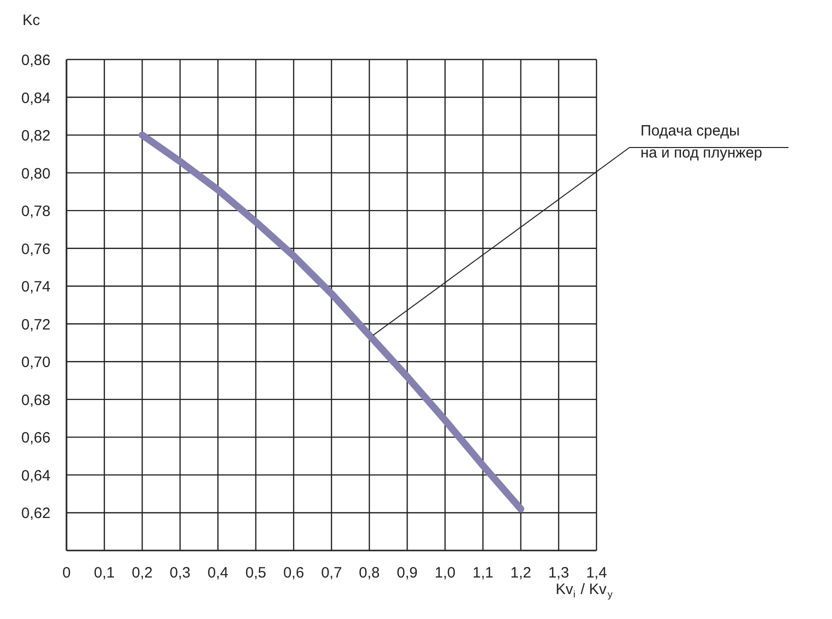 This screenshot has height=619, width=832. I want to click on x-tick-label: 0,7, so click(331, 573).